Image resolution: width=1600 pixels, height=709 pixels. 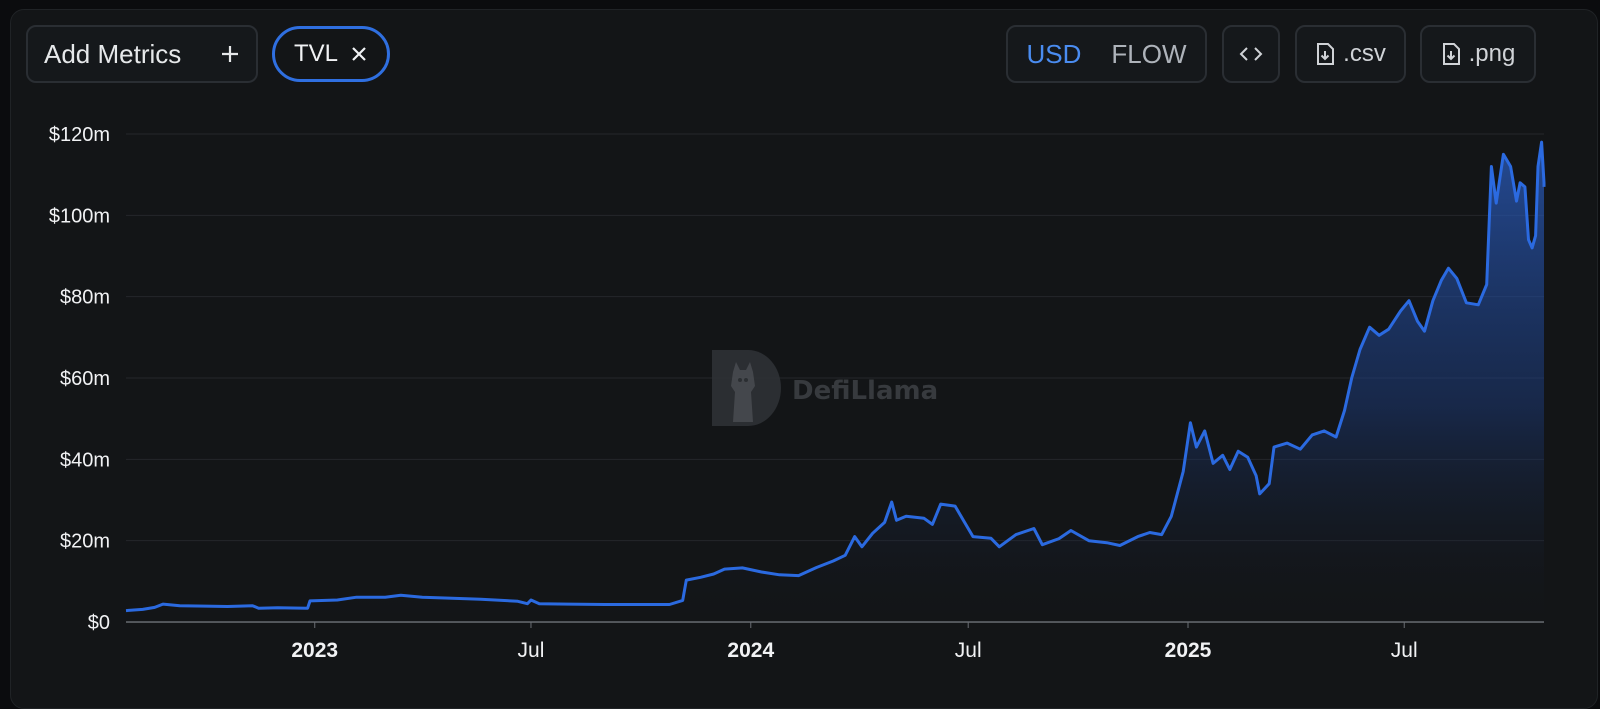 I want to click on code-icon, so click(x=1251, y=54).